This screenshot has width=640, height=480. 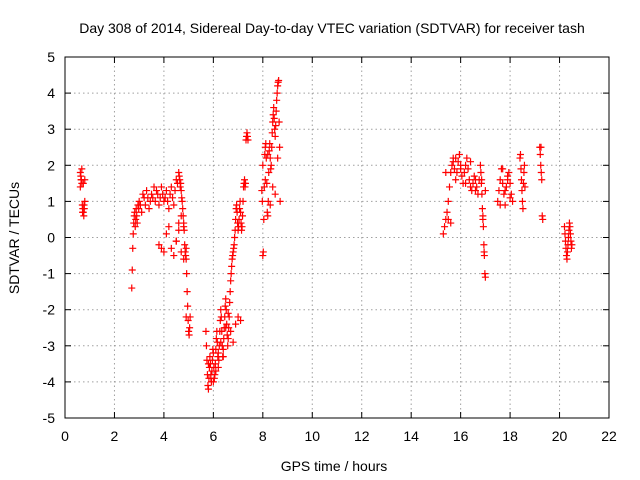 What do you see at coordinates (51, 238) in the screenshot?
I see `y-tick-label: 0` at bounding box center [51, 238].